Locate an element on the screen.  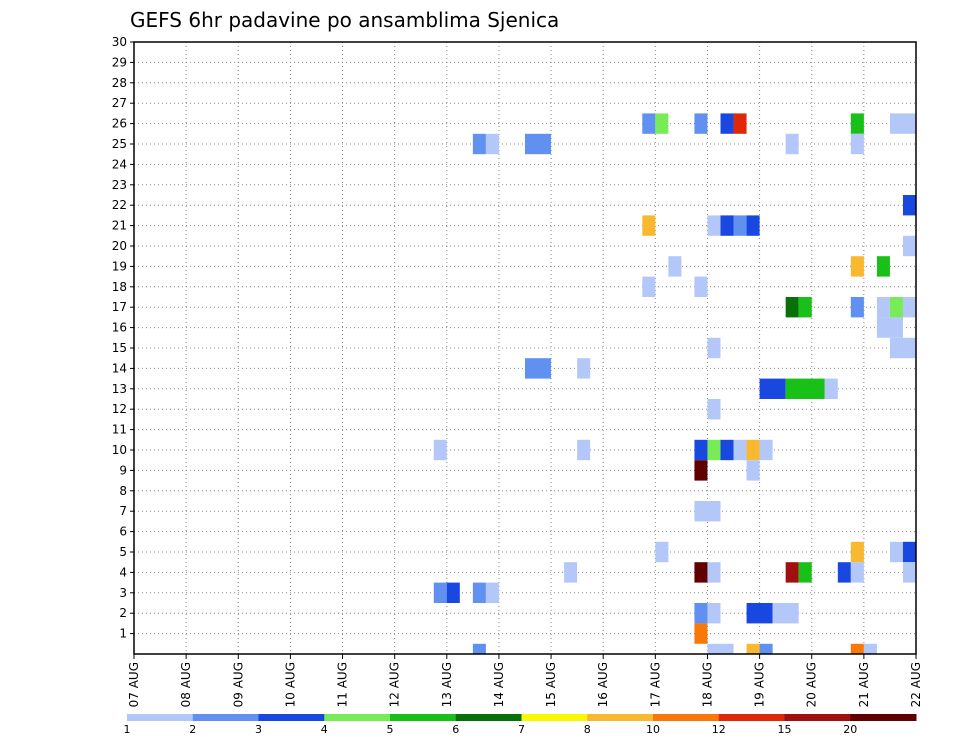
y-tick-label: 25 is located at coordinates (119, 144).